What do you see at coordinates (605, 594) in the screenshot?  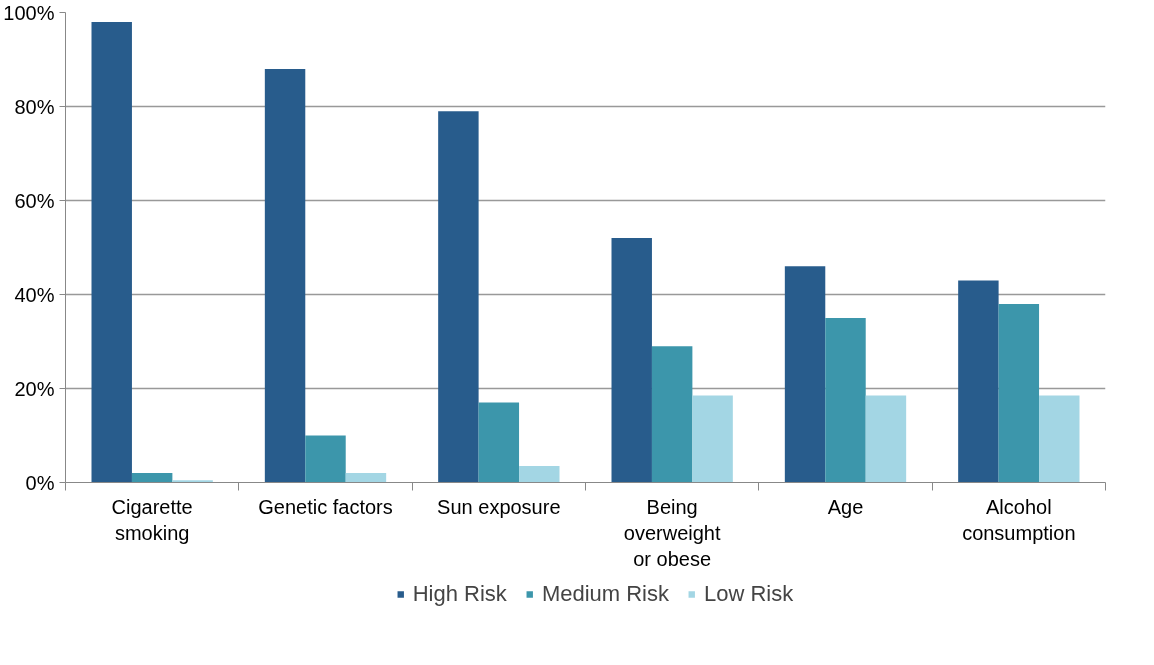 I see `legend-label: Medium Risk` at bounding box center [605, 594].